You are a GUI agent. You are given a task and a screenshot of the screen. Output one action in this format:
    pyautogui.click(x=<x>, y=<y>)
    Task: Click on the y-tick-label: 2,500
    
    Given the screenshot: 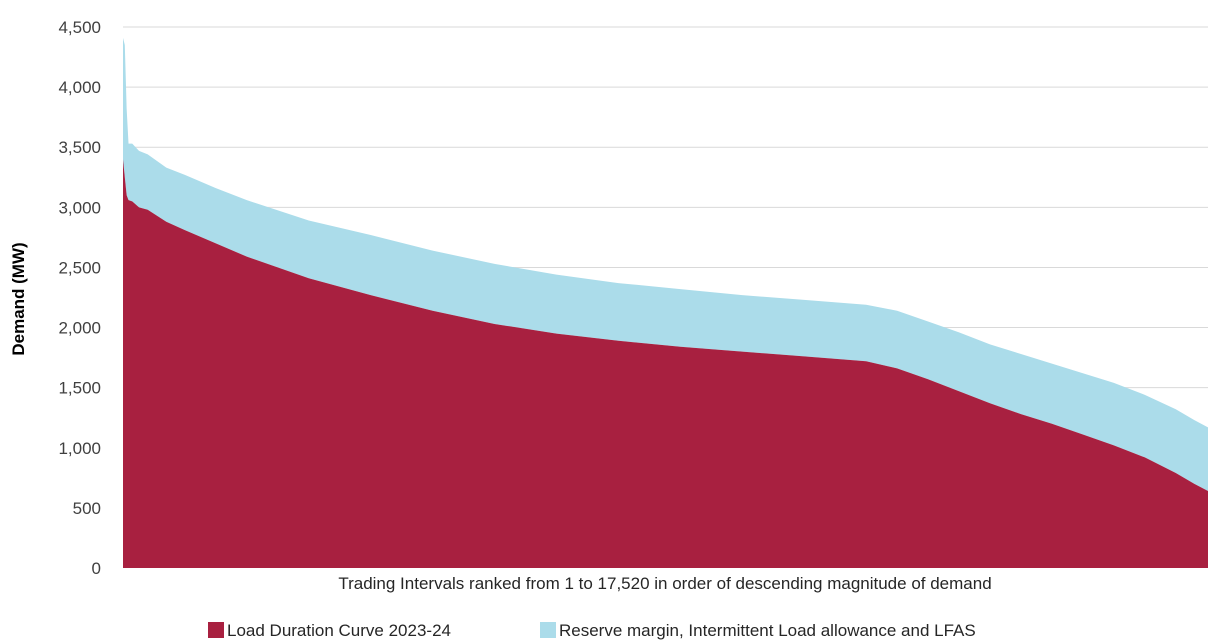 What is the action you would take?
    pyautogui.click(x=79, y=267)
    